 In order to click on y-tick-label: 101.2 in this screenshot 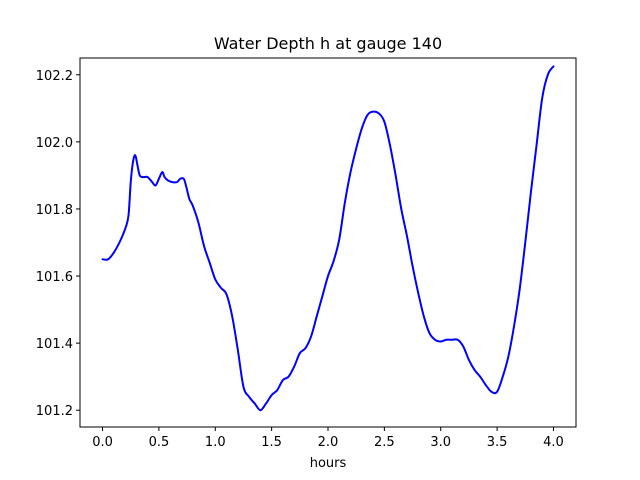, I will do `click(54, 411)`.